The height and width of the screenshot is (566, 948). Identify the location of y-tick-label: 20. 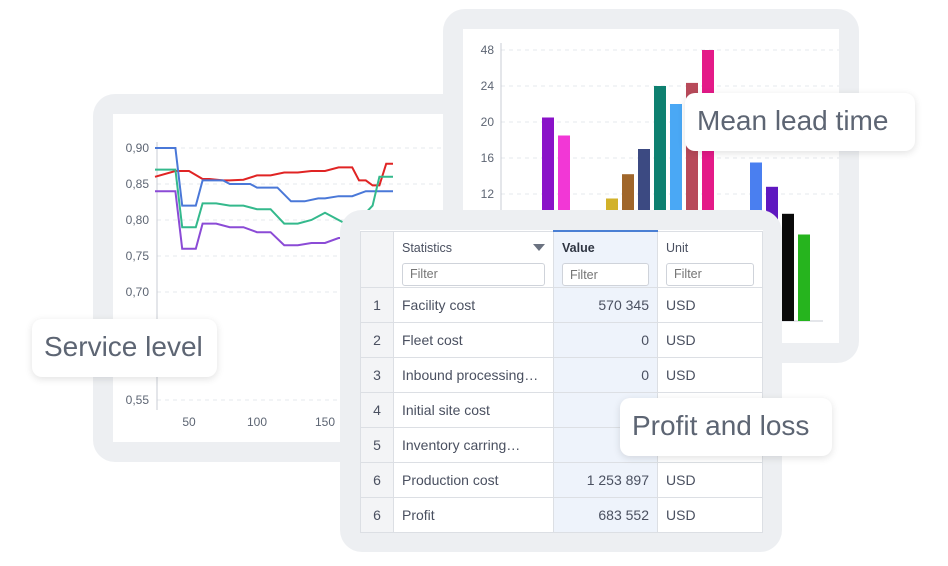
(488, 122).